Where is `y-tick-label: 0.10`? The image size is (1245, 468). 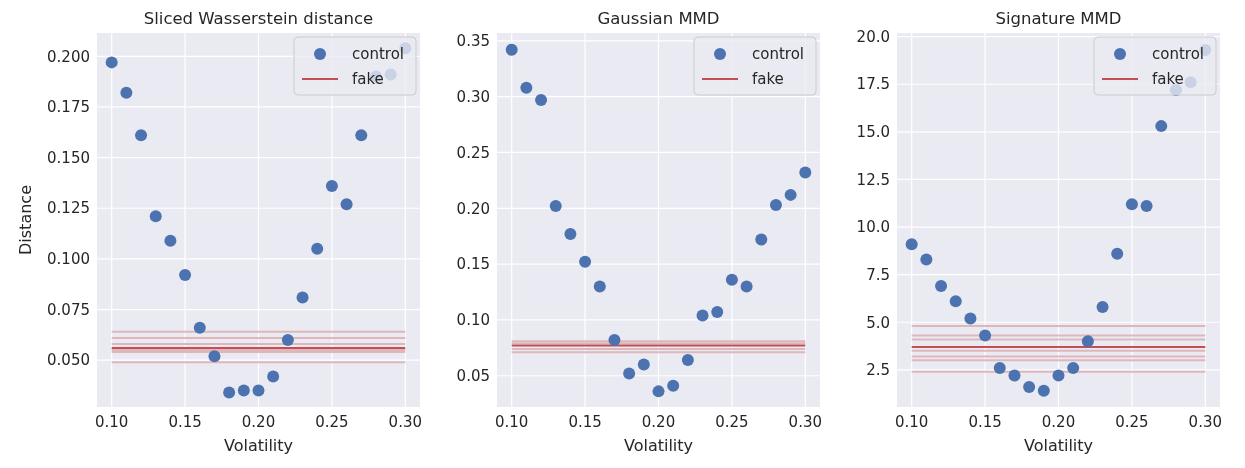 y-tick-label: 0.10 is located at coordinates (473, 320).